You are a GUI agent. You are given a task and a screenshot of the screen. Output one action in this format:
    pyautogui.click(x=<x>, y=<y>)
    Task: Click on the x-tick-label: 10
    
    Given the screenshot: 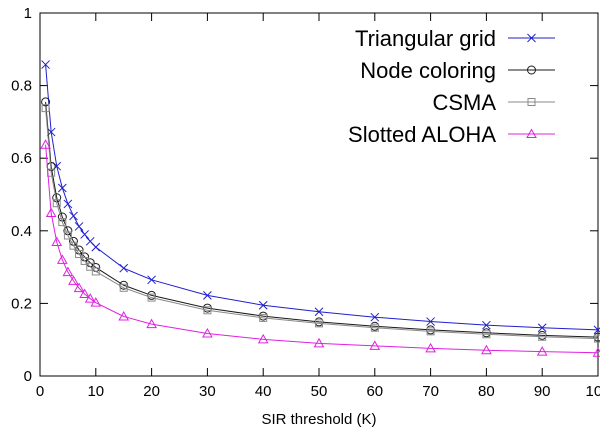 What is the action you would take?
    pyautogui.click(x=95, y=391)
    